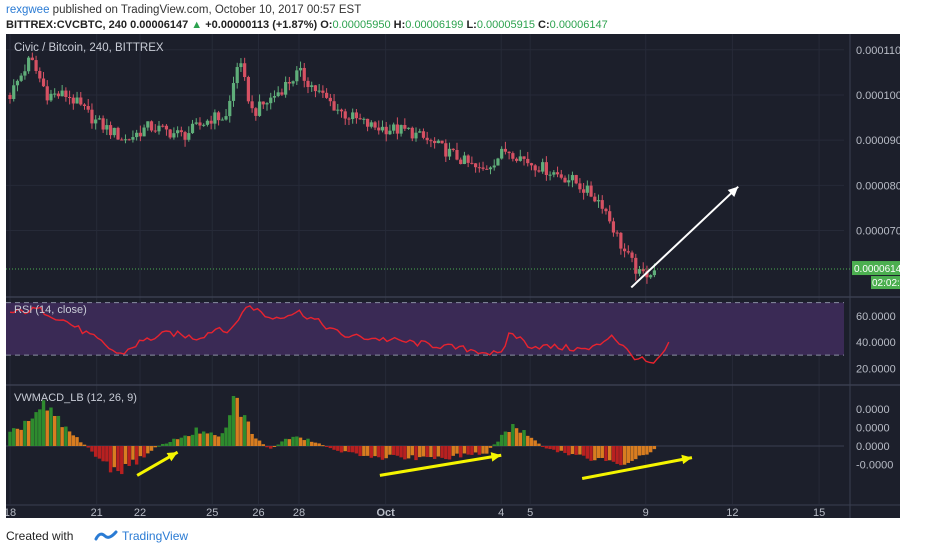  I want to click on tradingview-logo-icon, so click(106, 537).